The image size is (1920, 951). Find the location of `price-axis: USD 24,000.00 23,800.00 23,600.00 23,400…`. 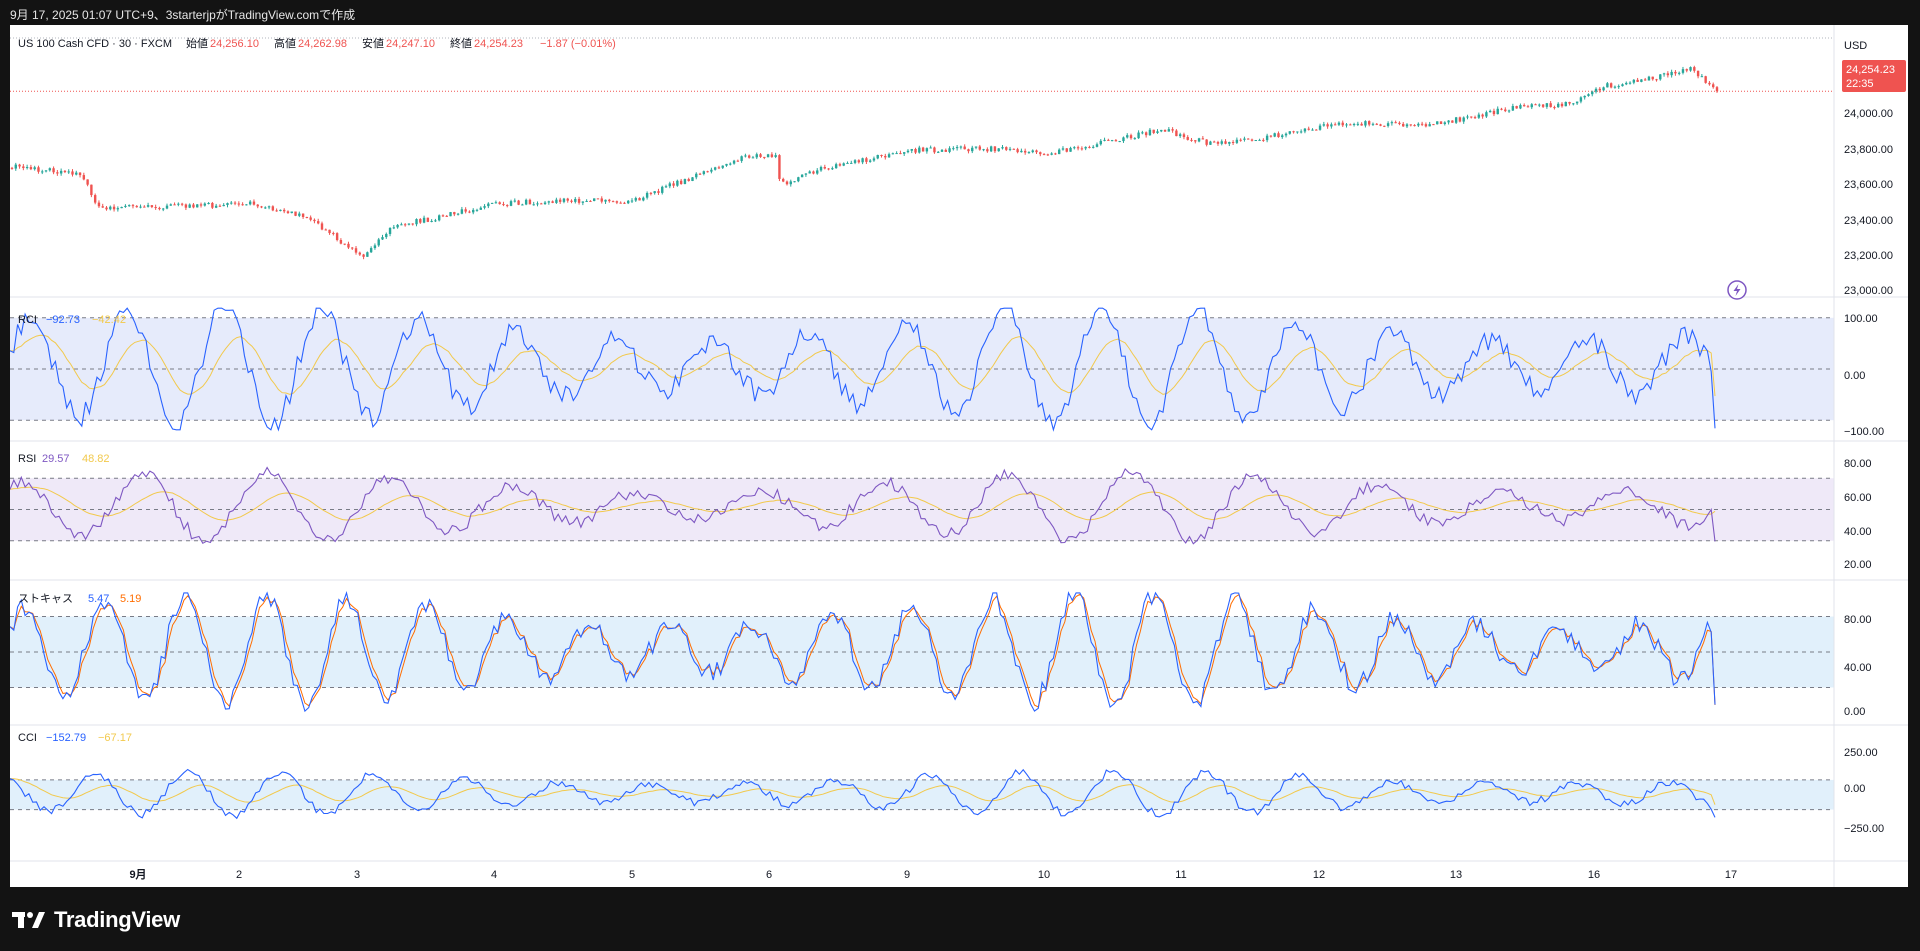

price-axis: USD 24,000.00 23,800.00 23,600.00 23,400… is located at coordinates (1868, 168).